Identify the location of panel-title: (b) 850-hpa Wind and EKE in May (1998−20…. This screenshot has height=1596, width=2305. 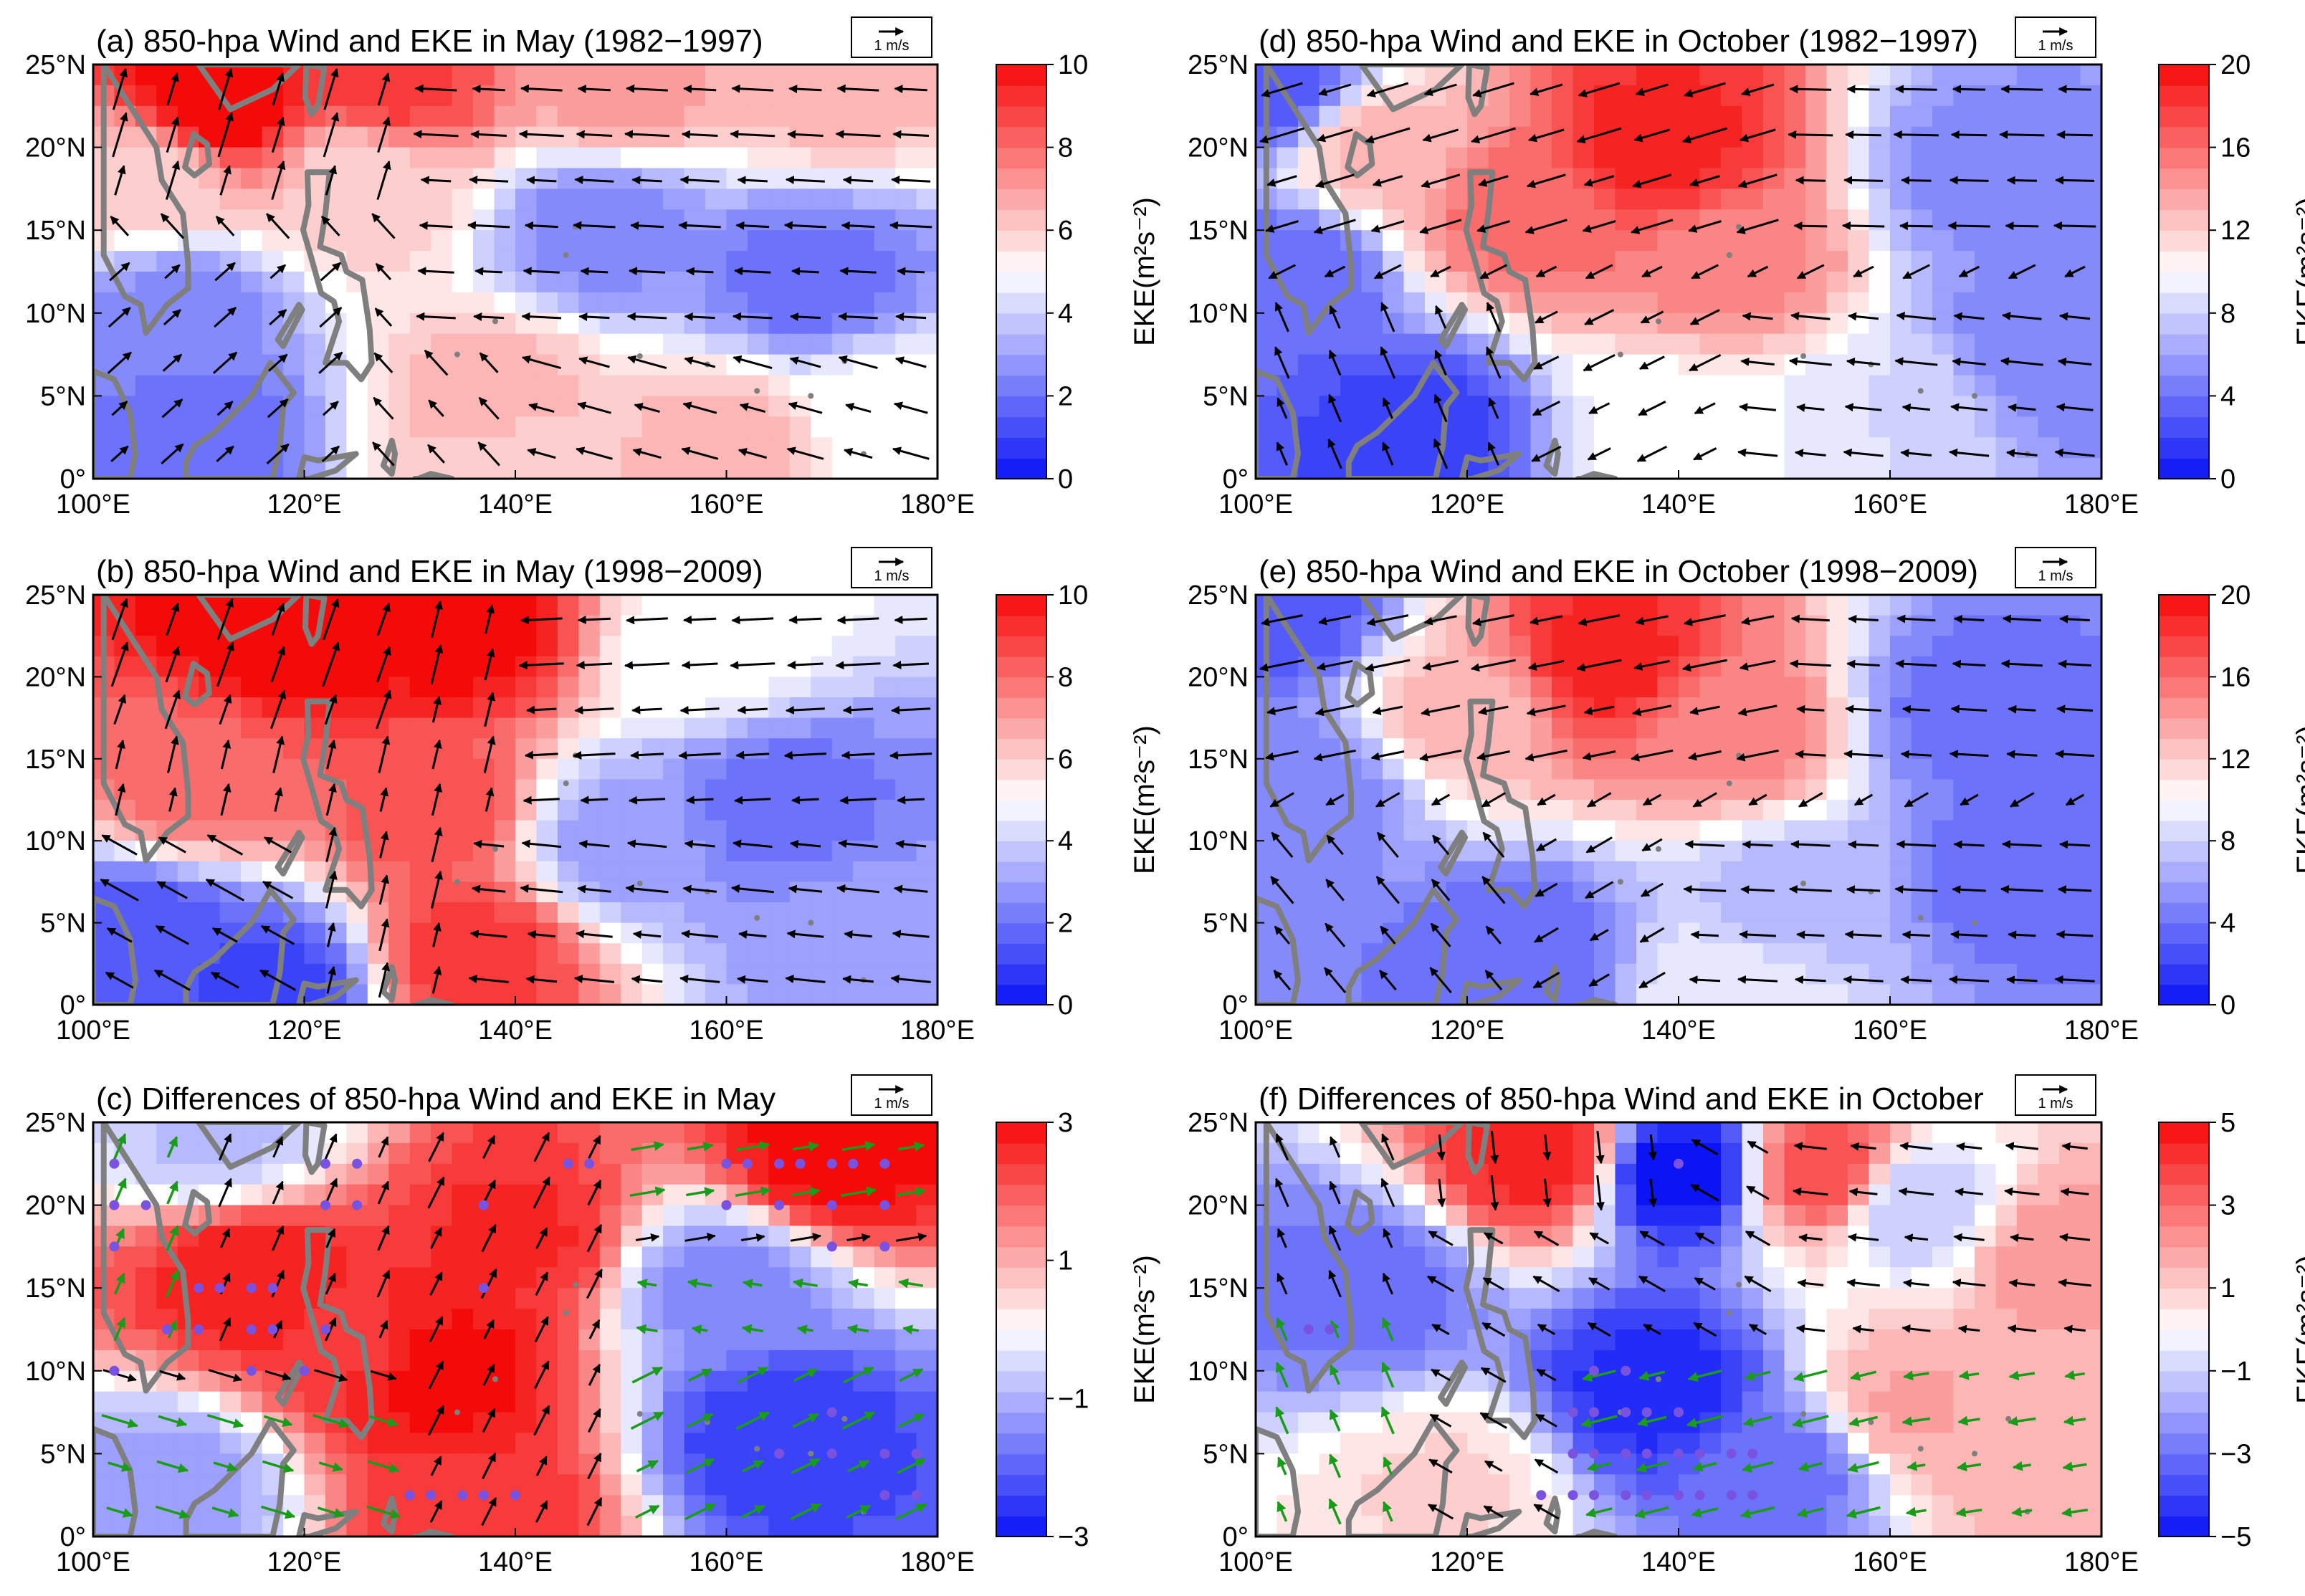
(429, 571).